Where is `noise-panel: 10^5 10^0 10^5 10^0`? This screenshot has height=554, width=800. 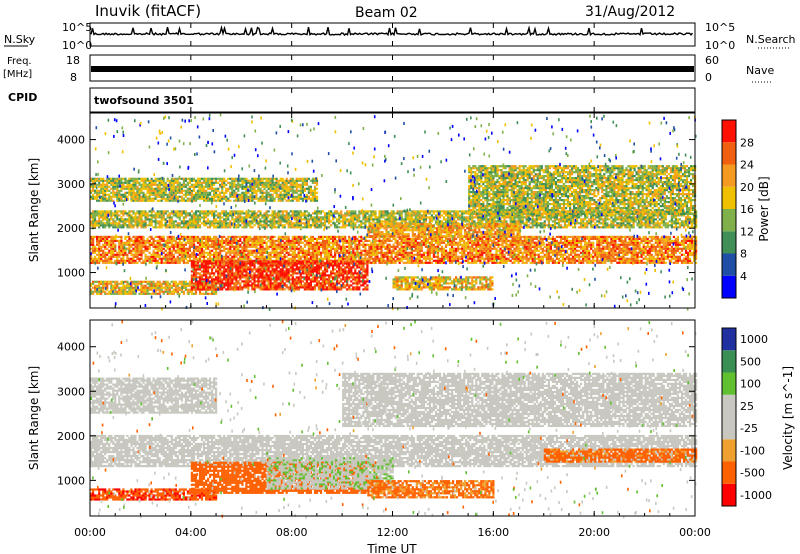 noise-panel: 10^5 10^0 10^5 10^0 is located at coordinates (398, 36).